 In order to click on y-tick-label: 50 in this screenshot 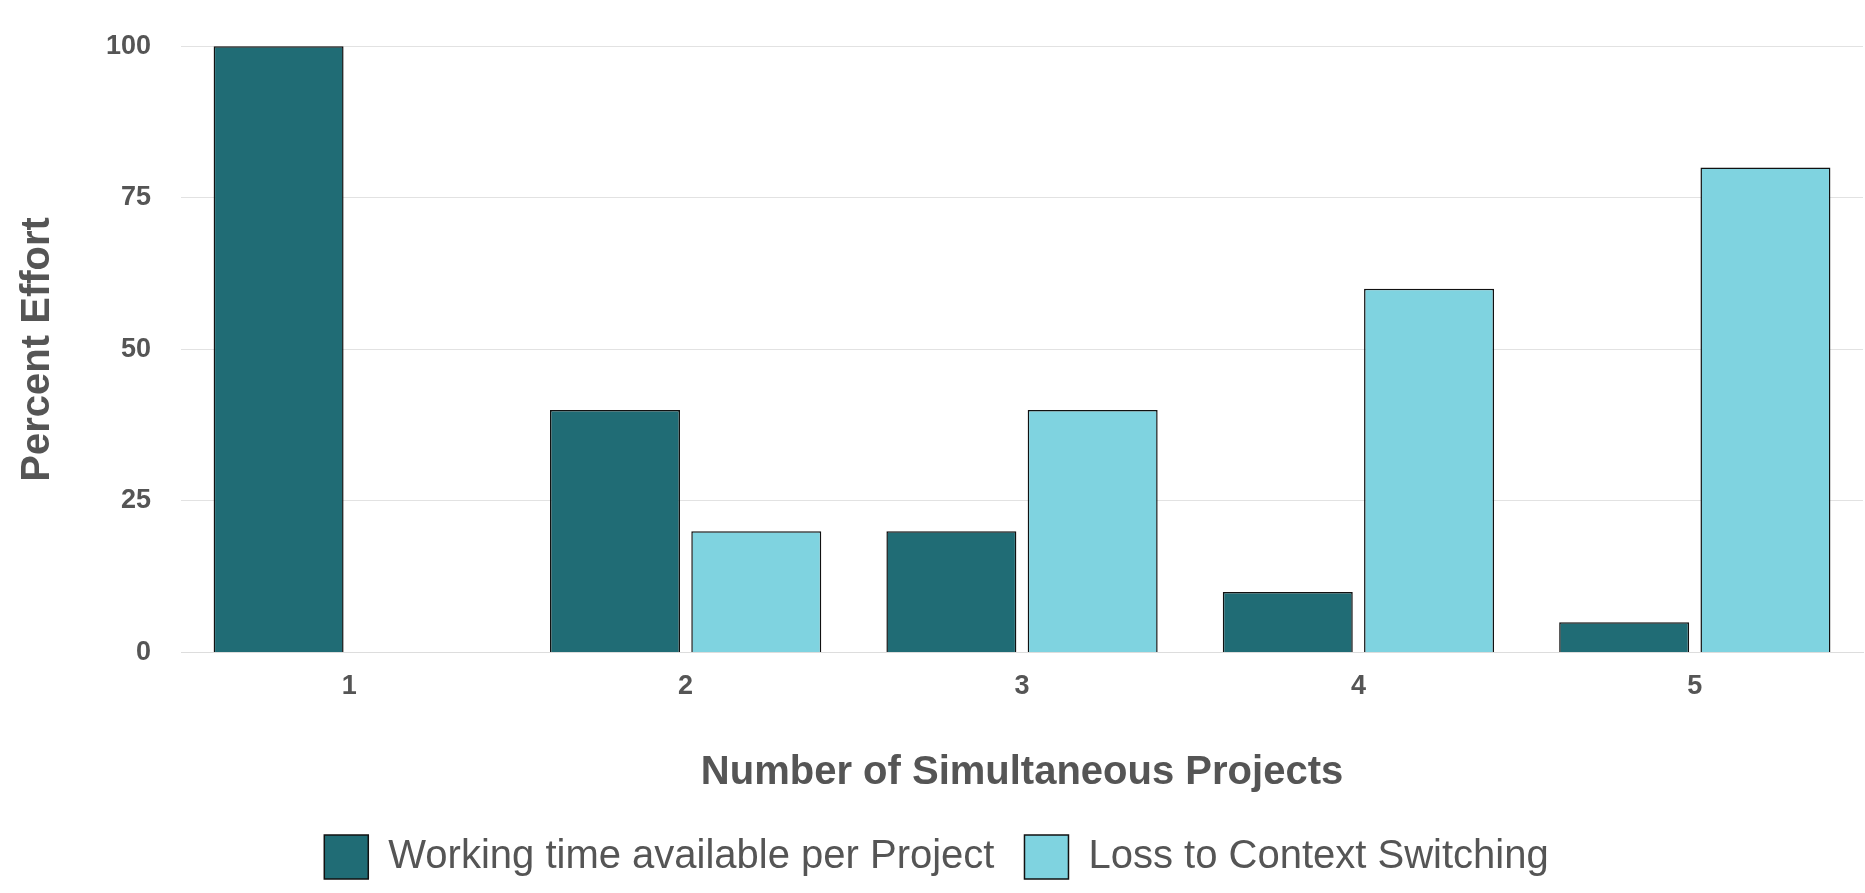, I will do `click(136, 347)`.